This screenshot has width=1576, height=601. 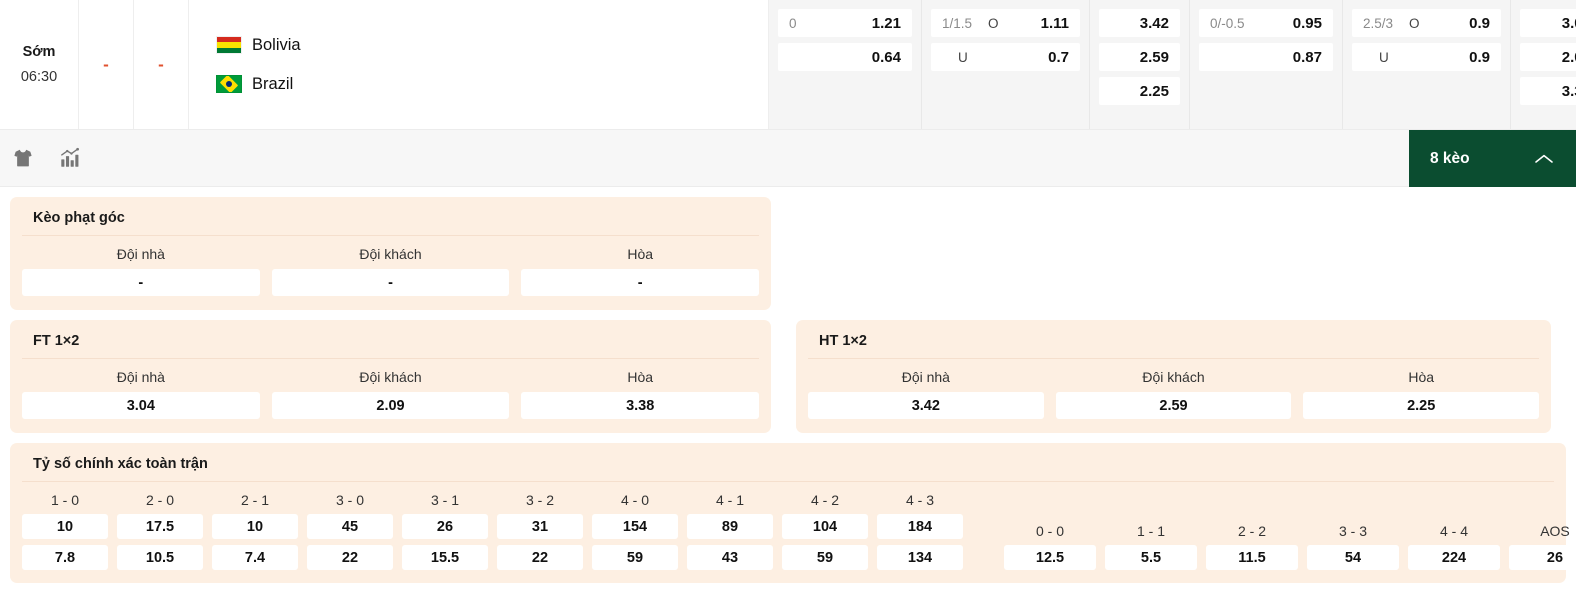 What do you see at coordinates (350, 526) in the screenshot?
I see `odds-button-home: 45` at bounding box center [350, 526].